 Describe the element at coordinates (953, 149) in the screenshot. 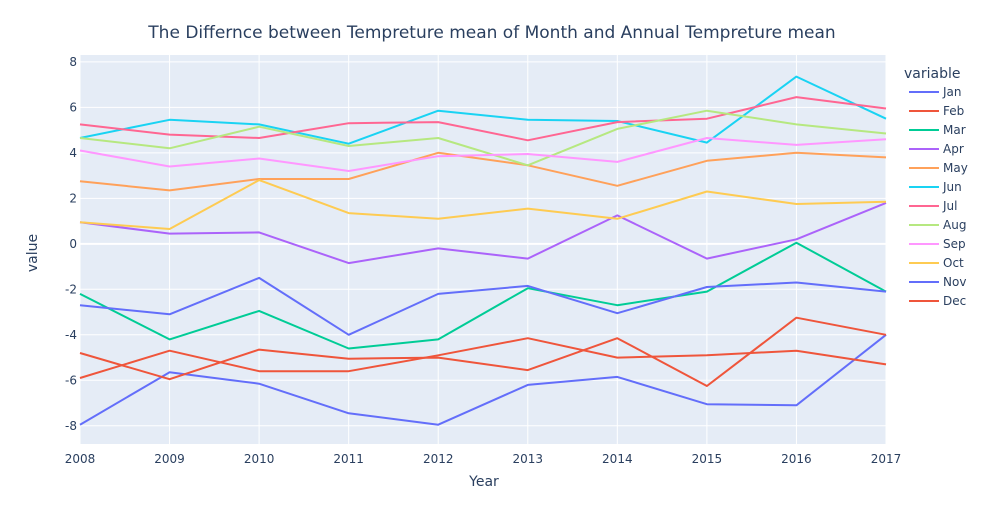

I see `legend-label: Apr` at that location.